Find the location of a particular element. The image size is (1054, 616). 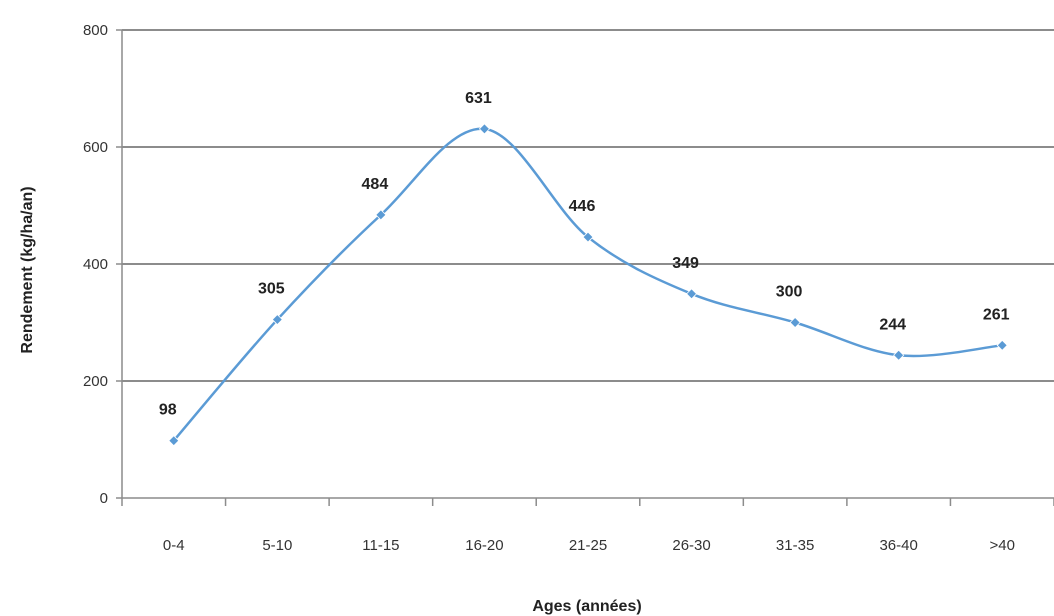

x-tick-label: 21-25 is located at coordinates (588, 545).